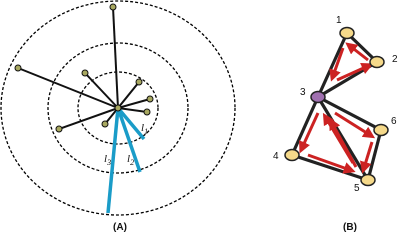 Image resolution: width=400 pixels, height=240 pixels. I want to click on node-label: 5, so click(357, 188).